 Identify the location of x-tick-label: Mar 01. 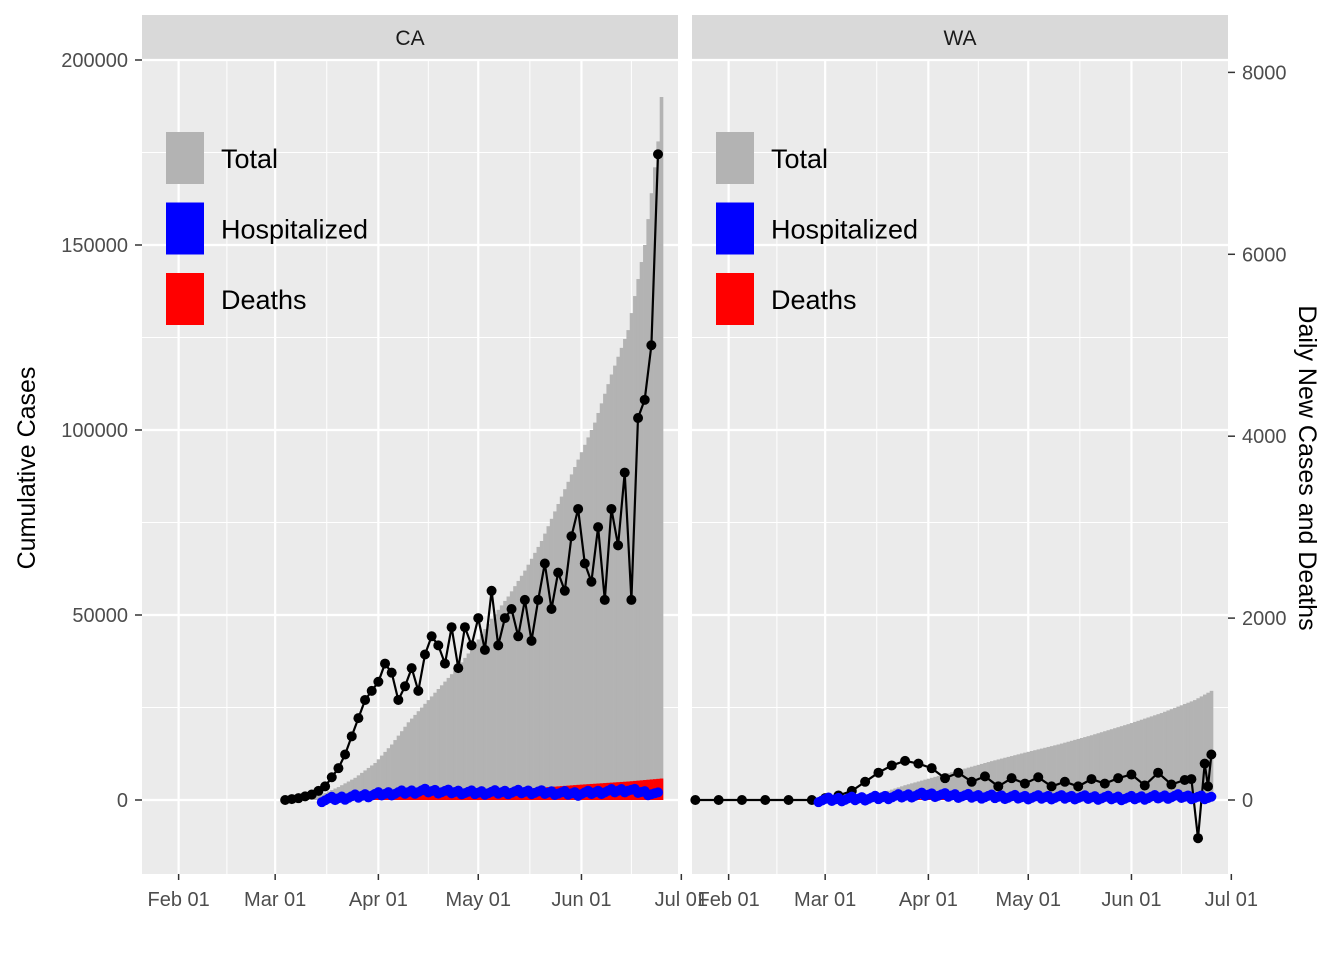
(275, 900).